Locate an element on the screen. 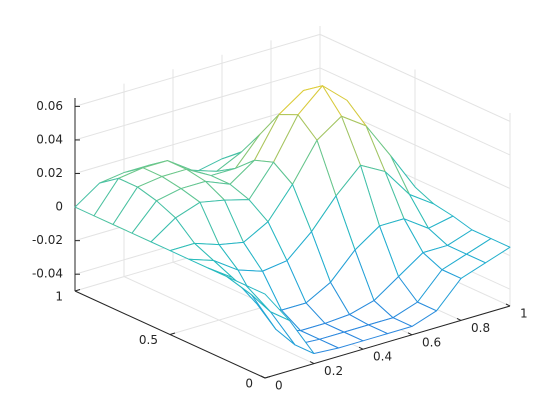 Image resolution: width=560 pixels, height=420 pixels. x-axis is located at coordinates (387, 342).